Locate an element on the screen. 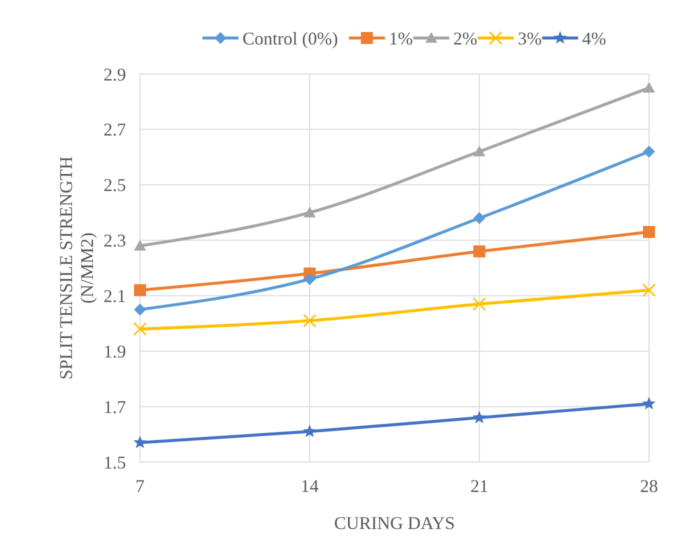 This screenshot has width=673, height=540. y-tick-label: 2.7 is located at coordinates (115, 130).